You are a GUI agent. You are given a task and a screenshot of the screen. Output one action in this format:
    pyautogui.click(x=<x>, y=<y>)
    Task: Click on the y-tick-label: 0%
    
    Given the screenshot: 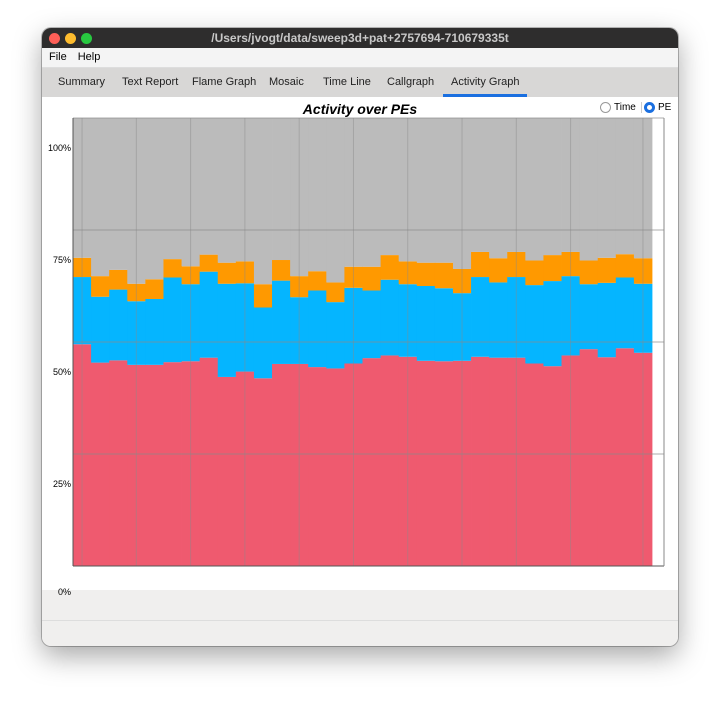 What is the action you would take?
    pyautogui.click(x=64, y=592)
    